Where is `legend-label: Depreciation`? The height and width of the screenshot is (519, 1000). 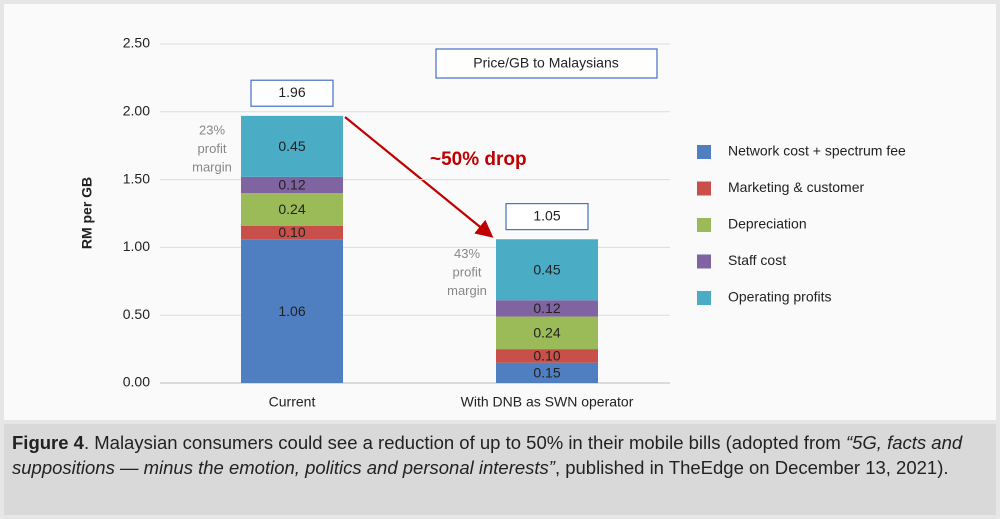
legend-label: Depreciation is located at coordinates (767, 224).